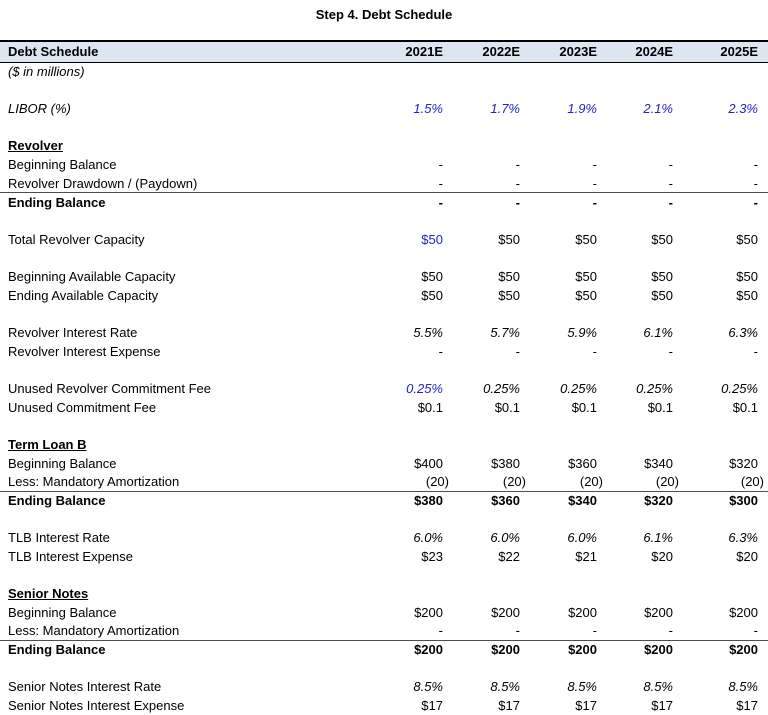 The width and height of the screenshot is (768, 715). What do you see at coordinates (84, 351) in the screenshot?
I see `row-label: Revolver Interest Expense` at bounding box center [84, 351].